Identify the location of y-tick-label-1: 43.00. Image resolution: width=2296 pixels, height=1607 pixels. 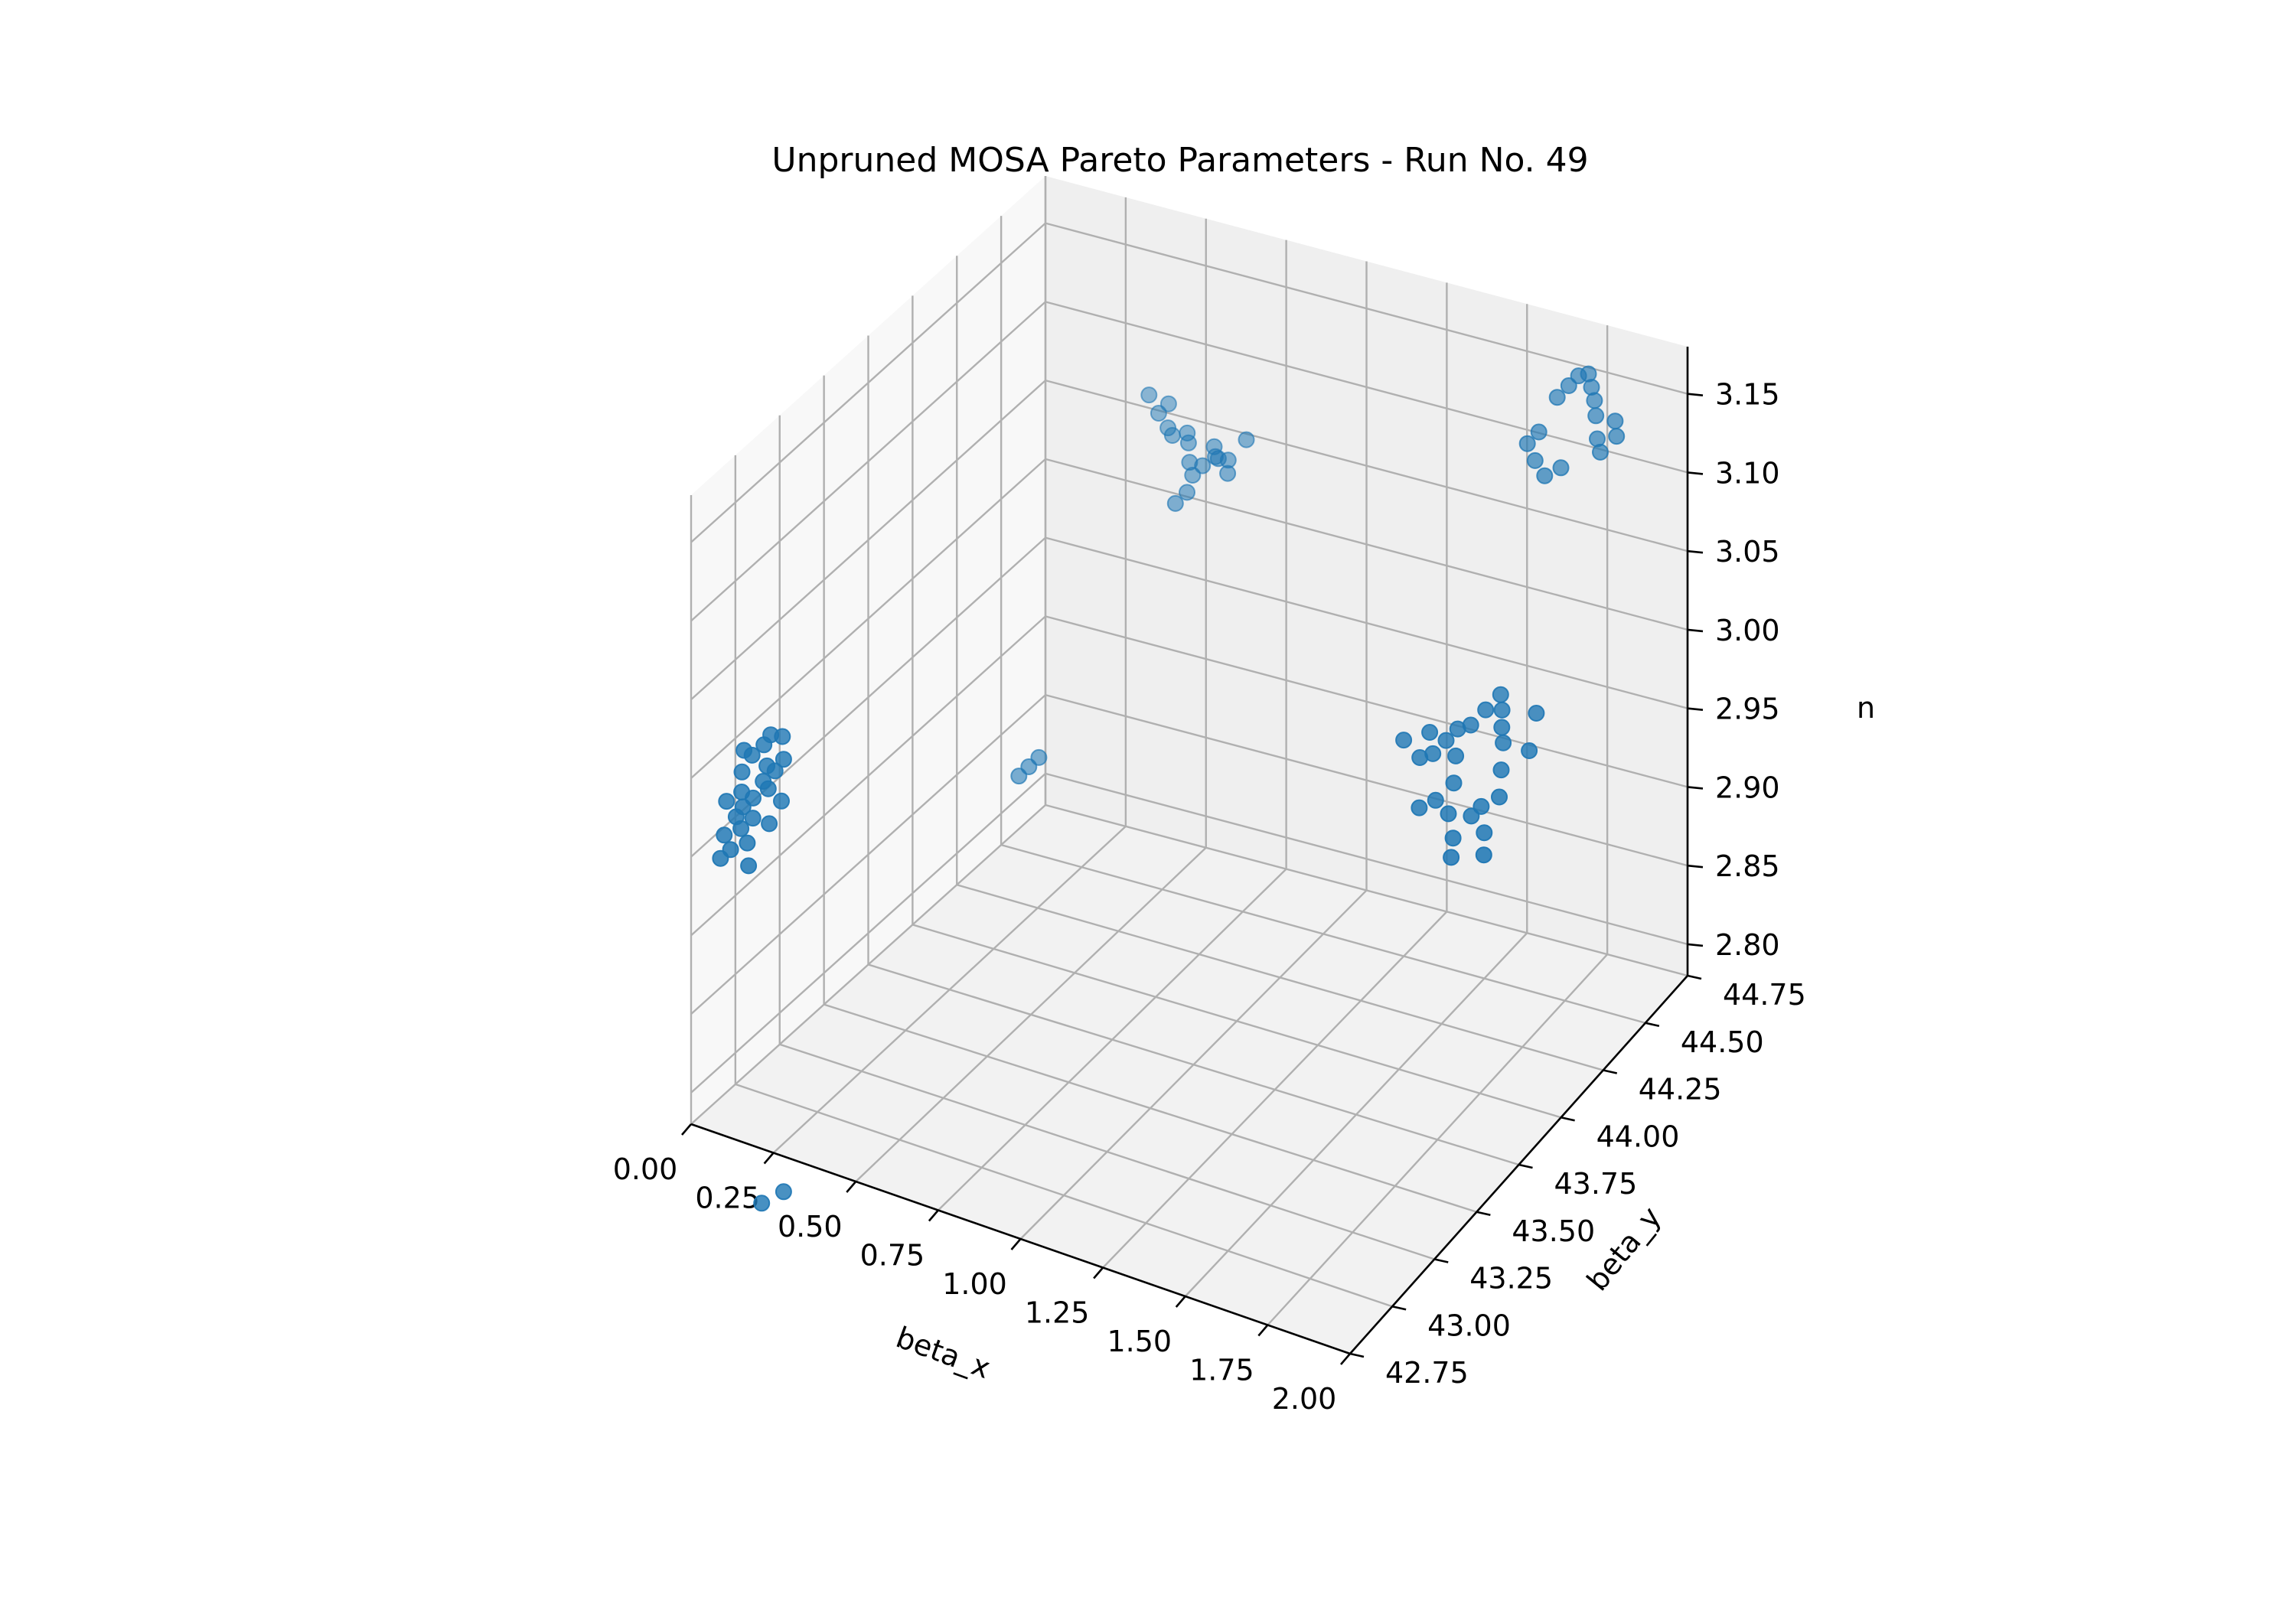
(1469, 1326).